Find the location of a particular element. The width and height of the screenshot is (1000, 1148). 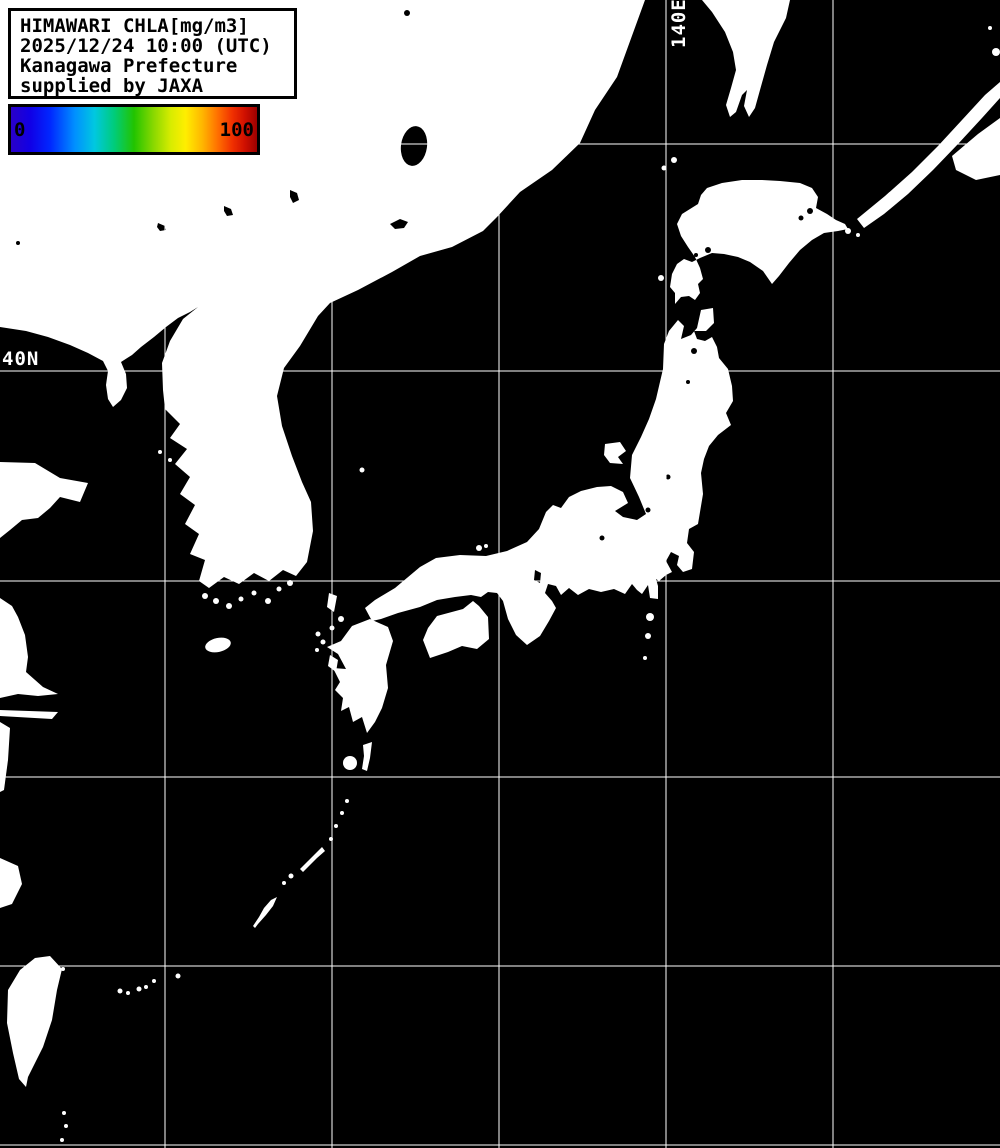

longitude-label-140e: 140E is located at coordinates (679, 24).